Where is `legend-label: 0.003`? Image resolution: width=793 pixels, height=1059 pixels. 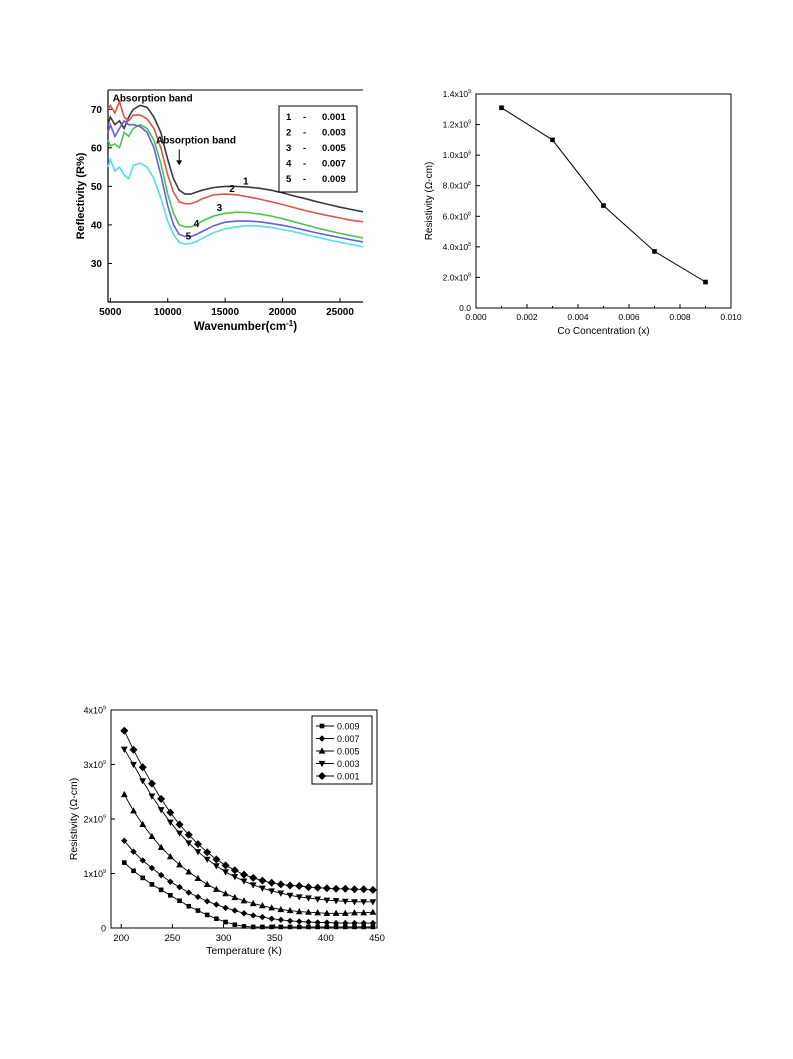
legend-label: 0.003 is located at coordinates (348, 764).